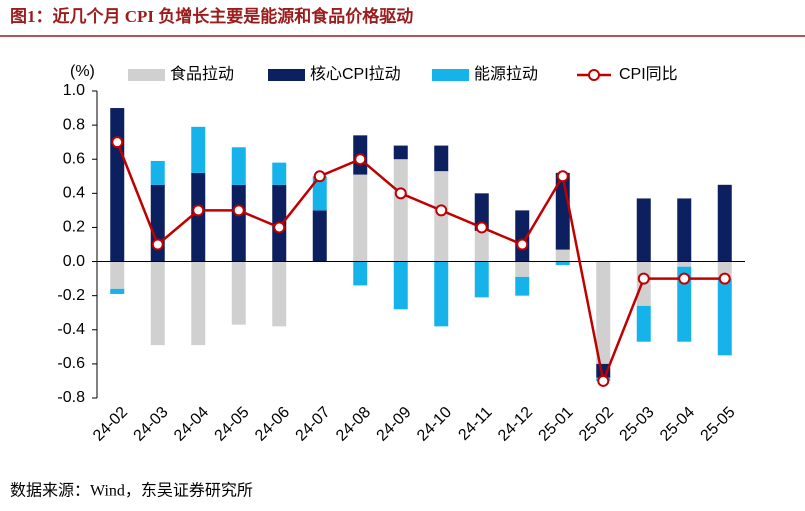 This screenshot has width=805, height=511. What do you see at coordinates (110, 424) in the screenshot?
I see `x-tick-label: 24-02` at bounding box center [110, 424].